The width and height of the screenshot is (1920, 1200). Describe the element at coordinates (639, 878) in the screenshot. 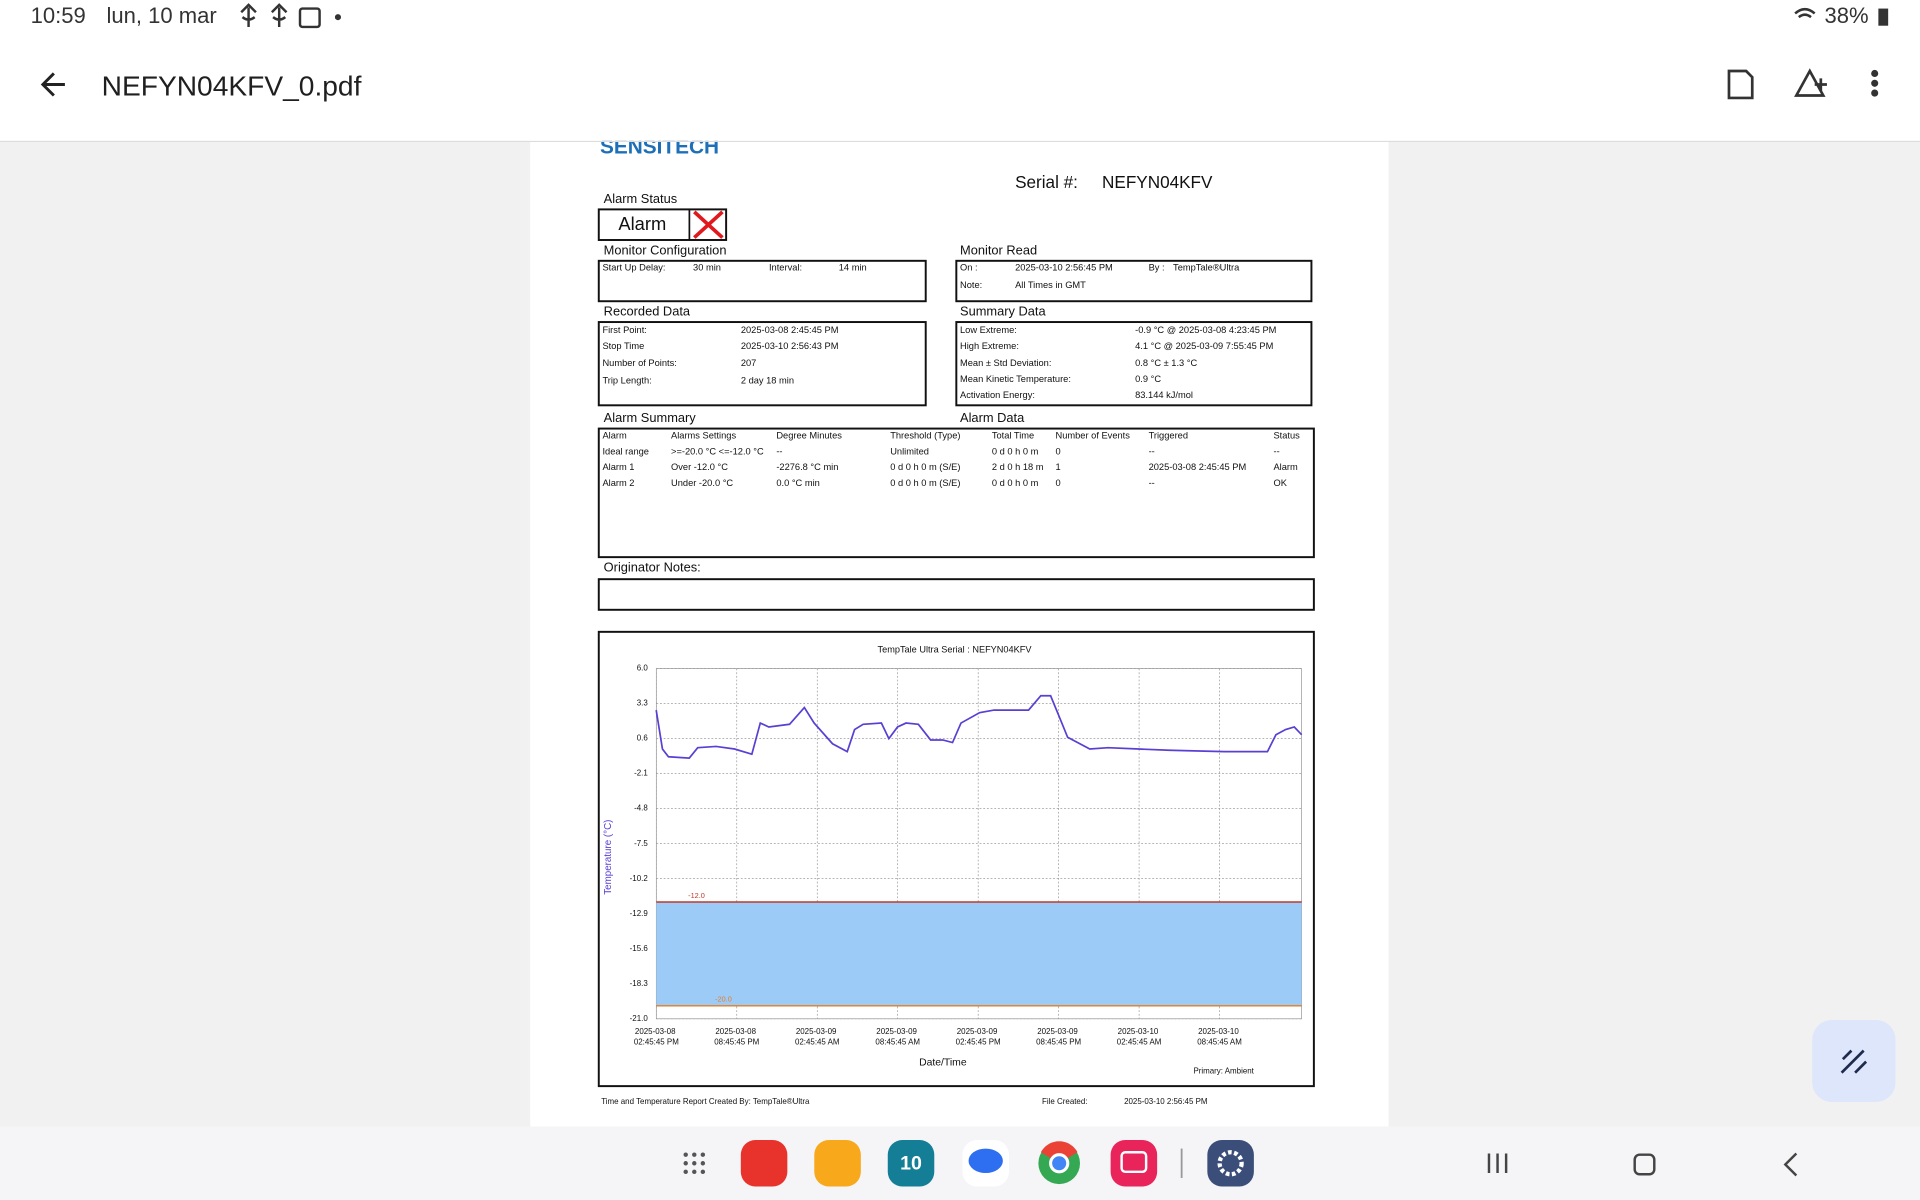

I see `y-tick-label: -10.2` at that location.